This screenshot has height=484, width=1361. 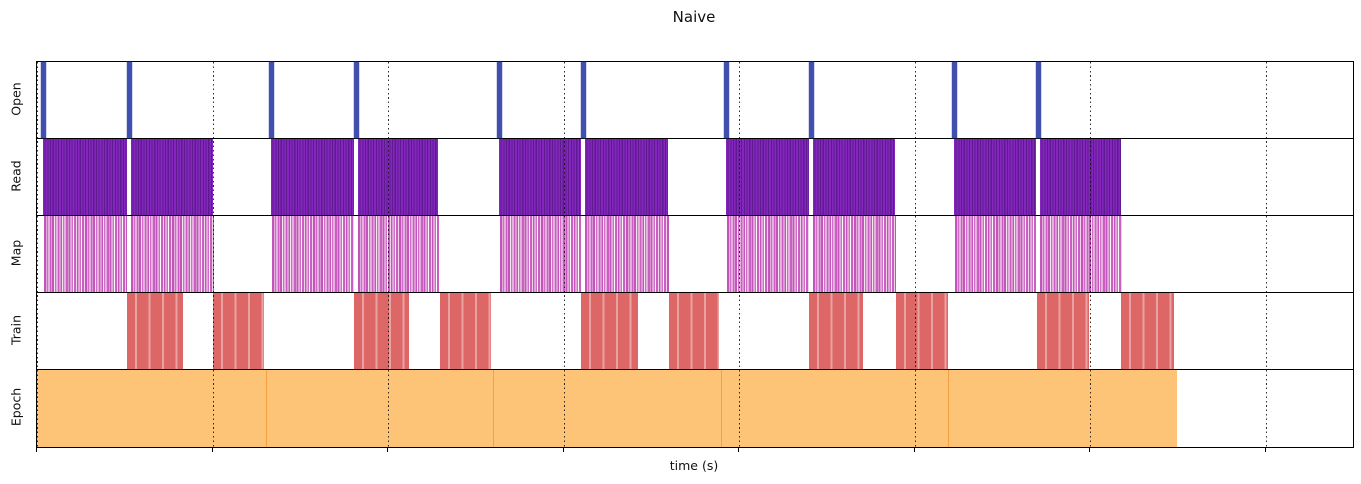 I want to click on x-axis-label: time (s), so click(x=694, y=465).